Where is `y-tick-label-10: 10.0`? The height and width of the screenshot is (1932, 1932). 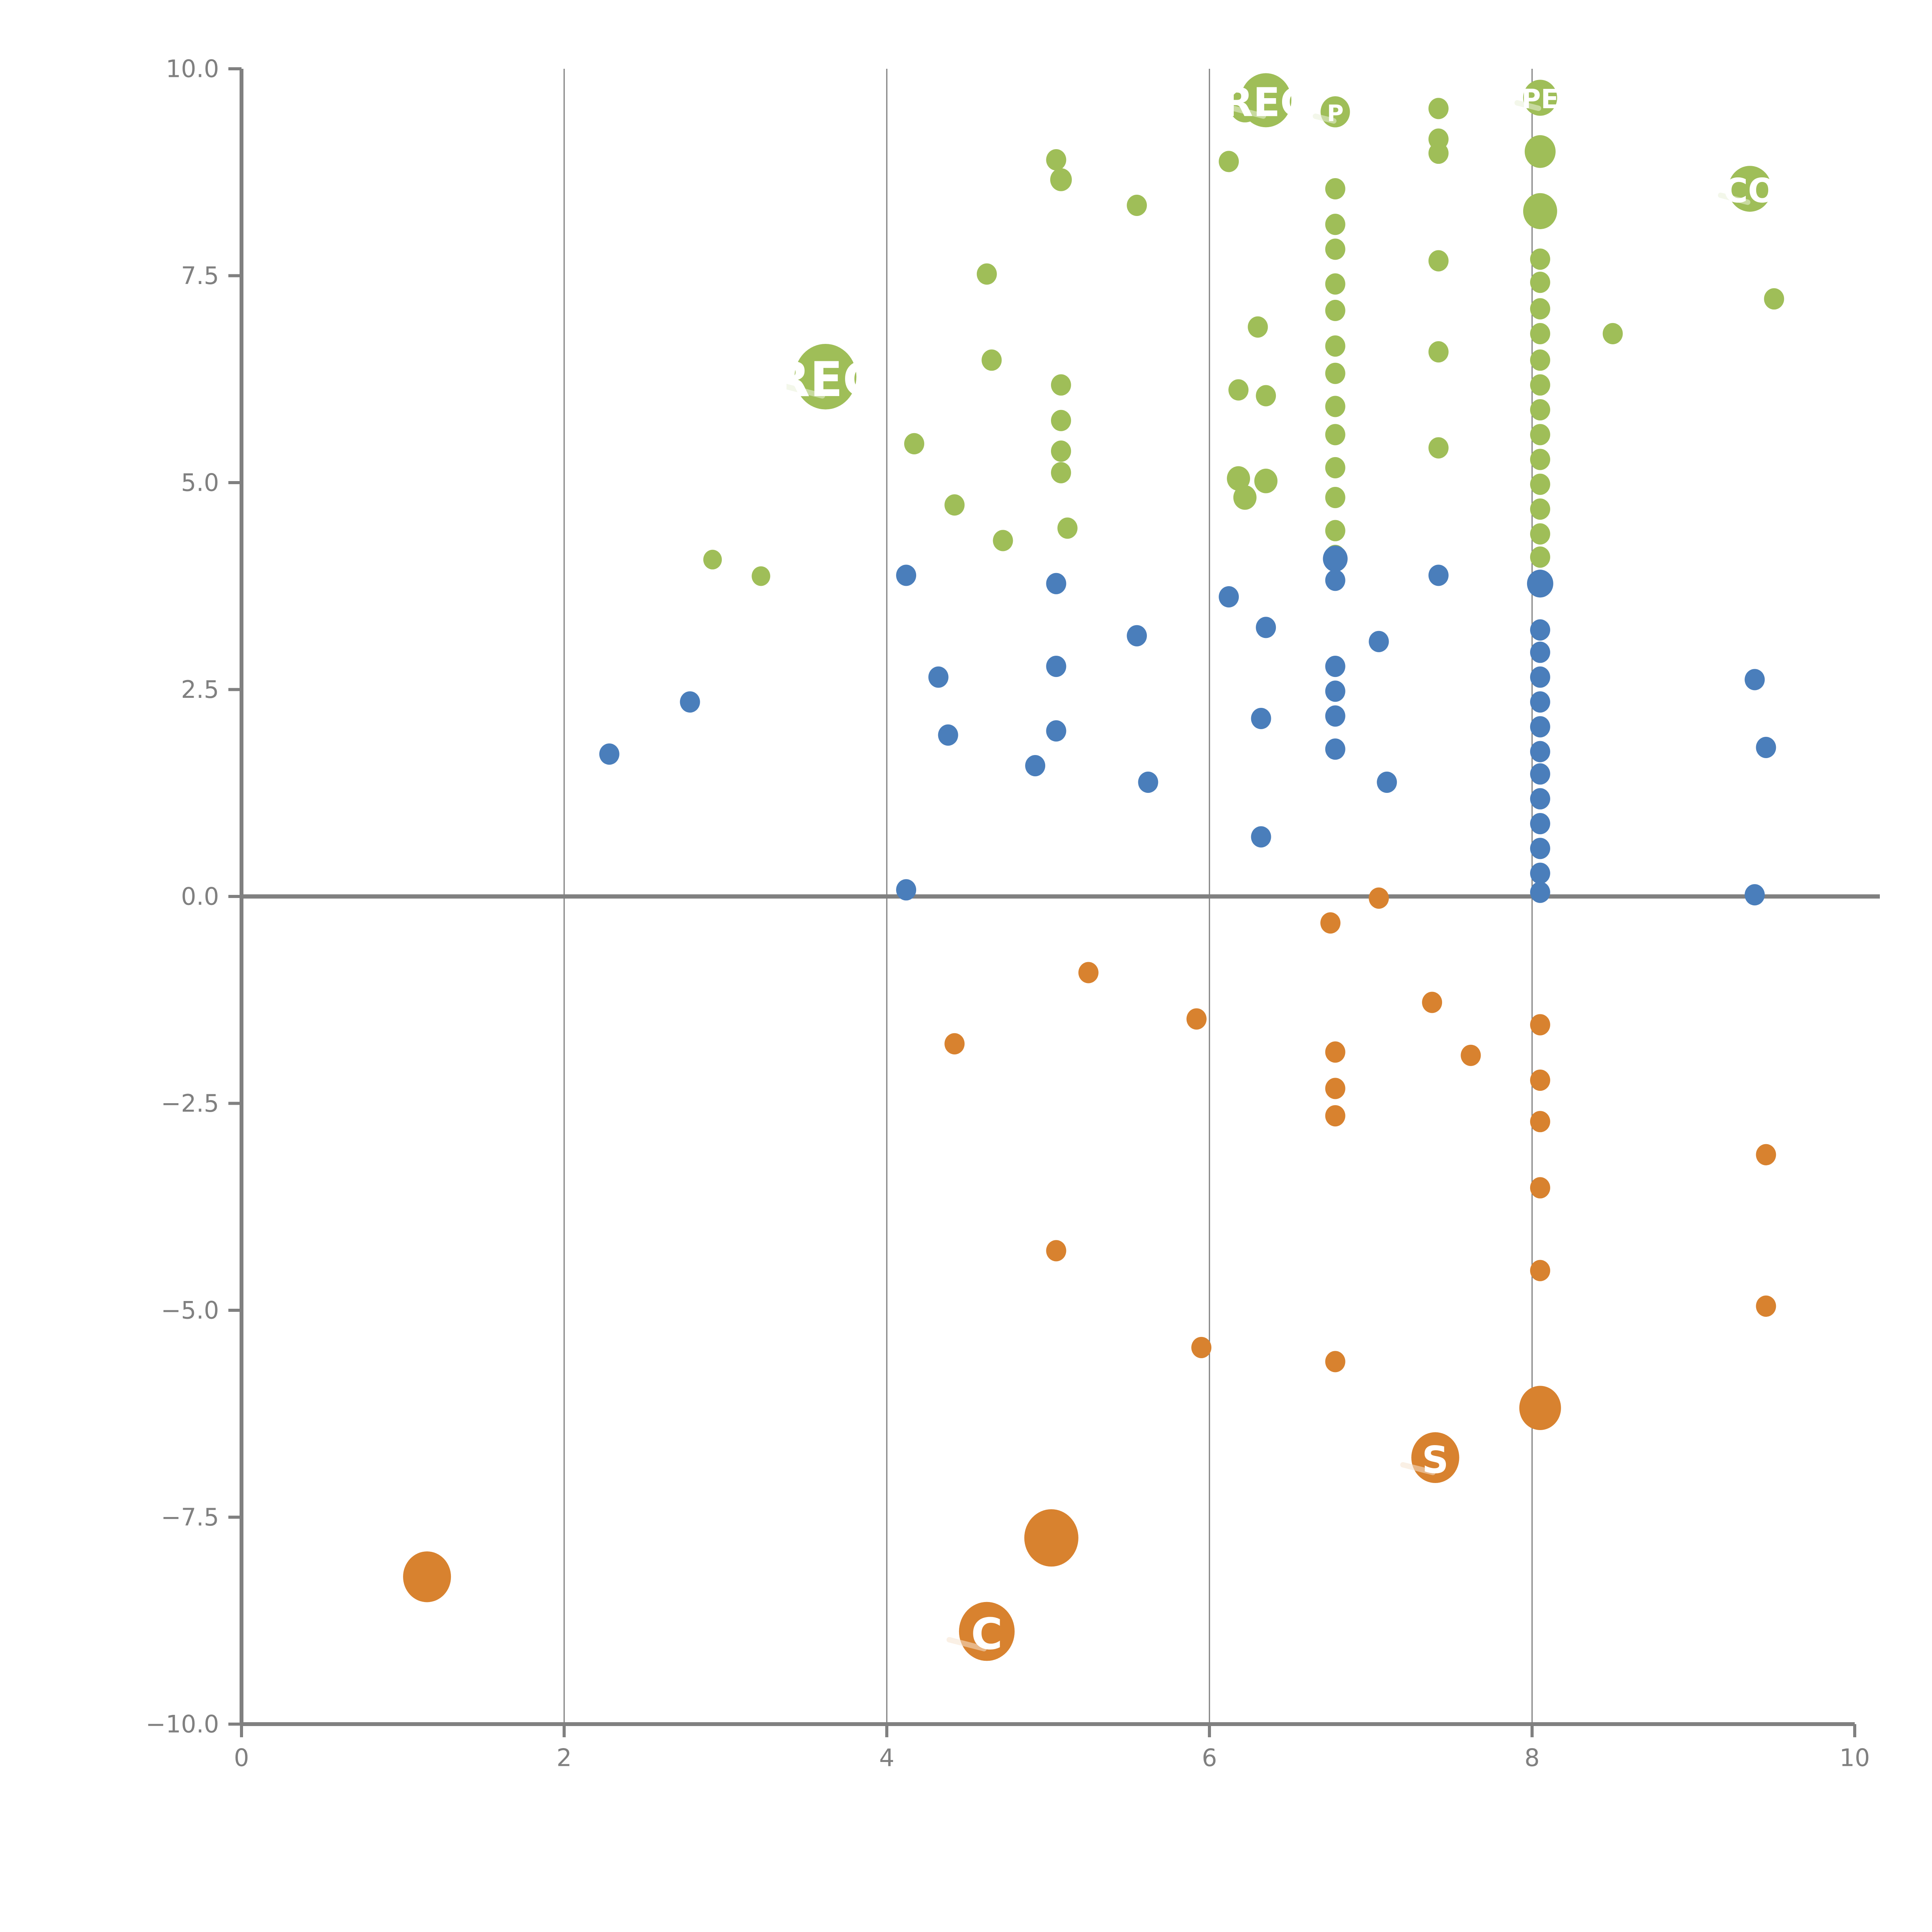 y-tick-label-10: 10.0 is located at coordinates (192, 69).